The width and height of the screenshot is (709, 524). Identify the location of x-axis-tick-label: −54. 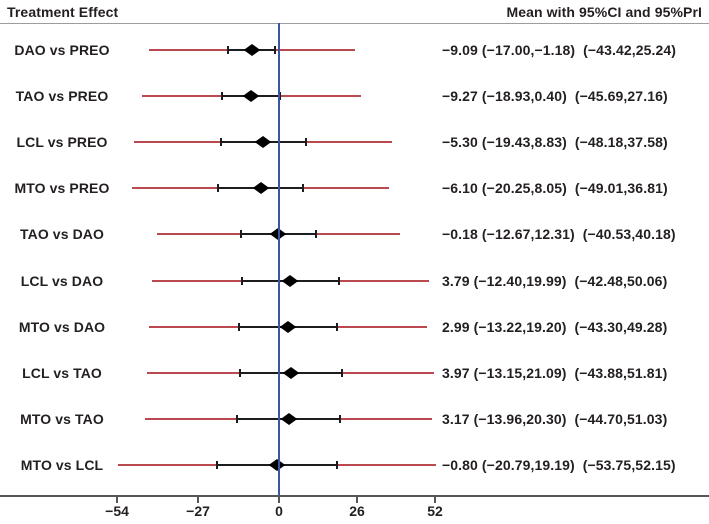
(117, 511).